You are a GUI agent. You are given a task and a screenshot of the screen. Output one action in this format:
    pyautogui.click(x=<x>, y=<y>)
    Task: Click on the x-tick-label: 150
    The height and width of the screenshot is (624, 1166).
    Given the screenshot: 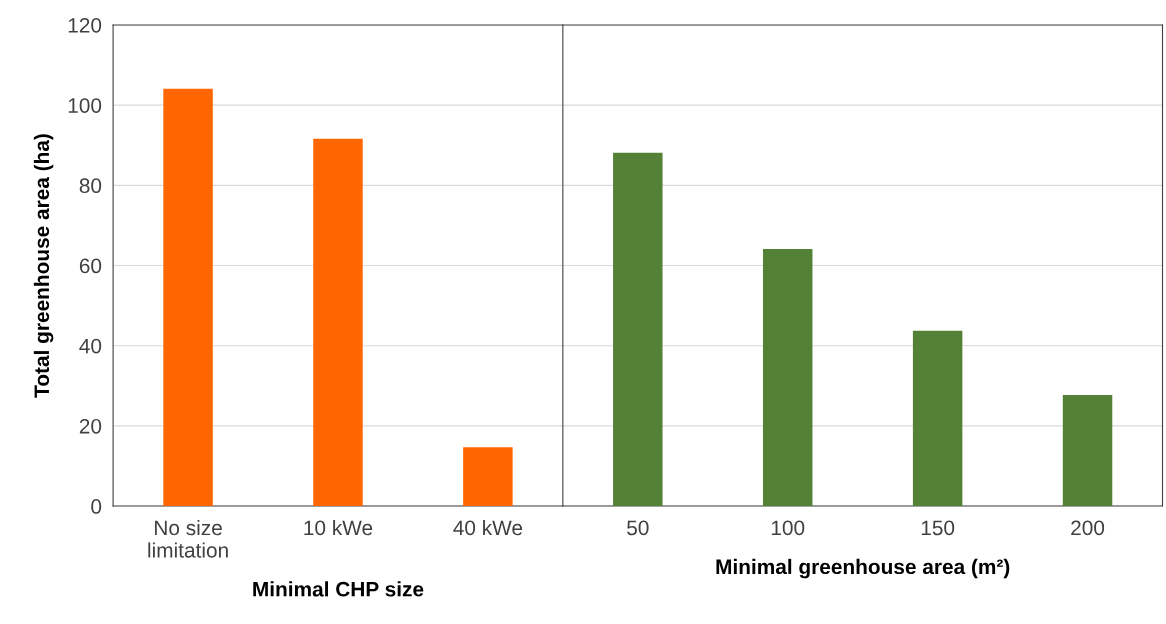 What is the action you would take?
    pyautogui.click(x=938, y=528)
    